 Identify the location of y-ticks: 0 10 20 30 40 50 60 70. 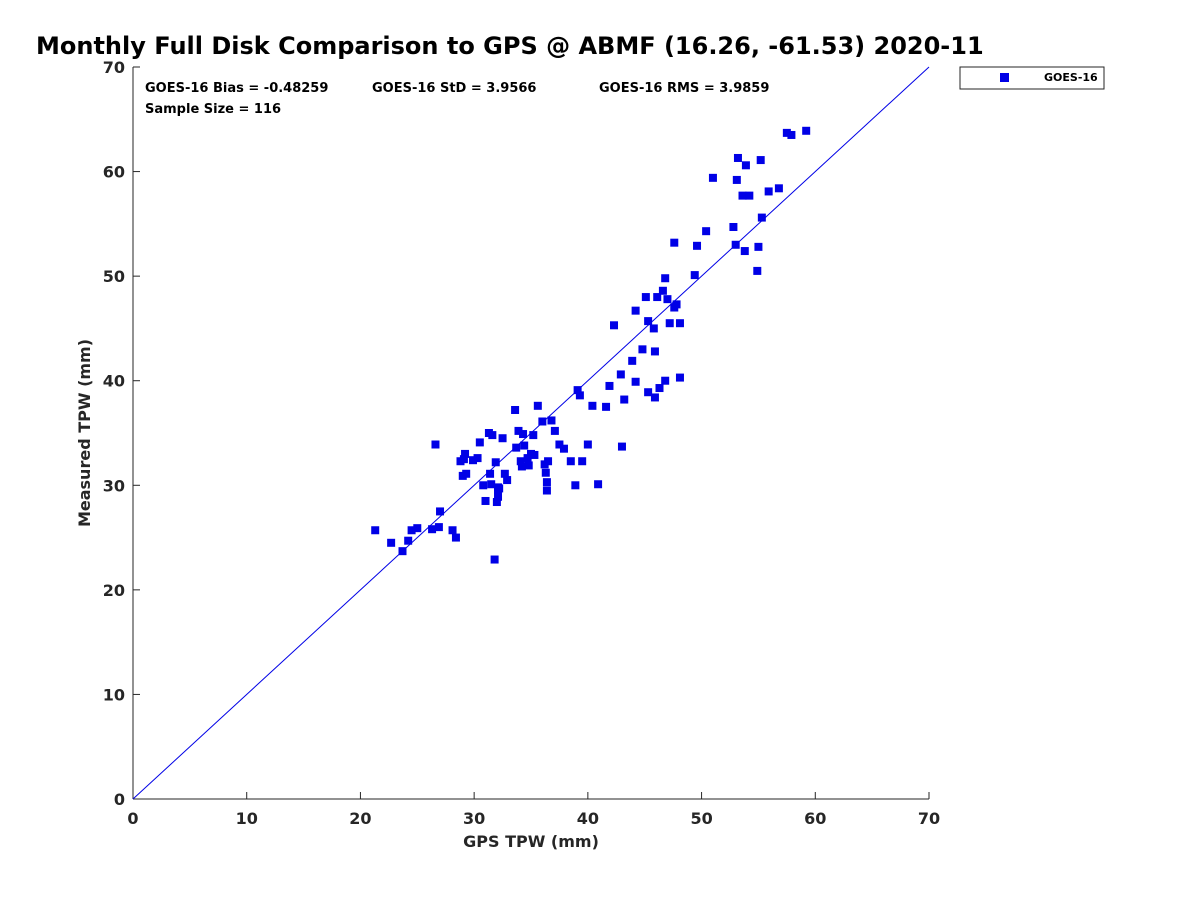
(121, 433).